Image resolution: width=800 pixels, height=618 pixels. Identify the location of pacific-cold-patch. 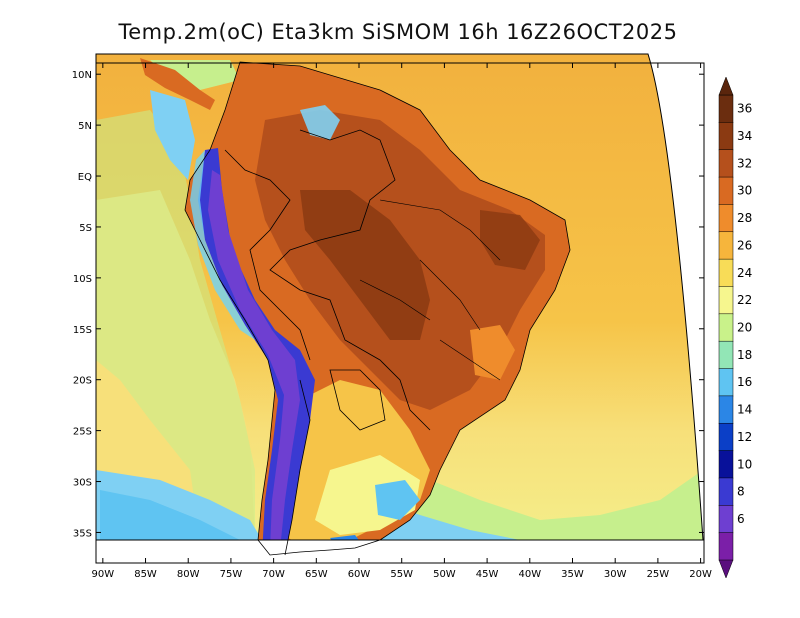
(172, 135).